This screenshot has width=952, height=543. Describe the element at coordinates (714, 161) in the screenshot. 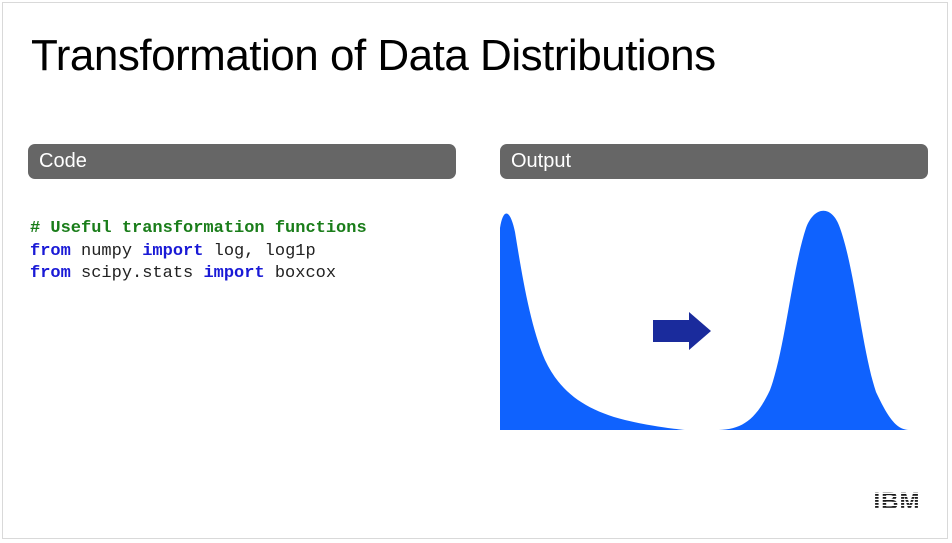

I see `output-section-header: Output` at that location.